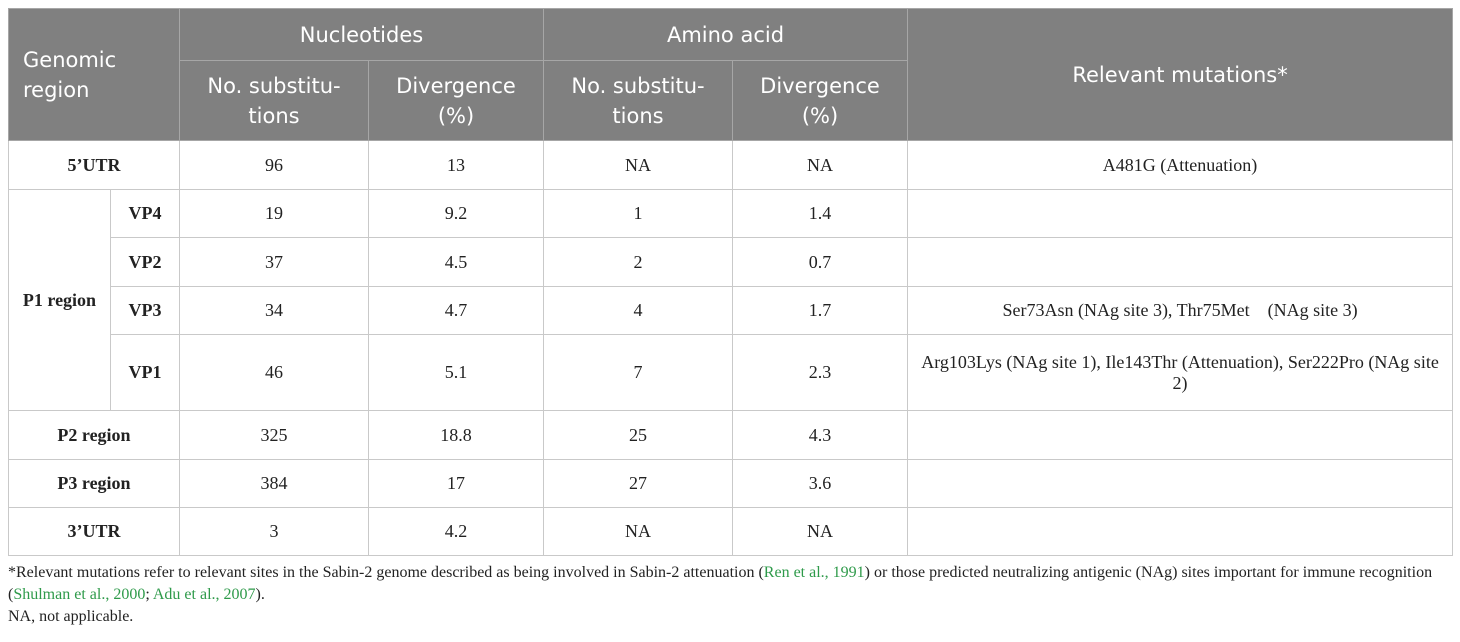  What do you see at coordinates (456, 310) in the screenshot?
I see `cell: 4.7` at bounding box center [456, 310].